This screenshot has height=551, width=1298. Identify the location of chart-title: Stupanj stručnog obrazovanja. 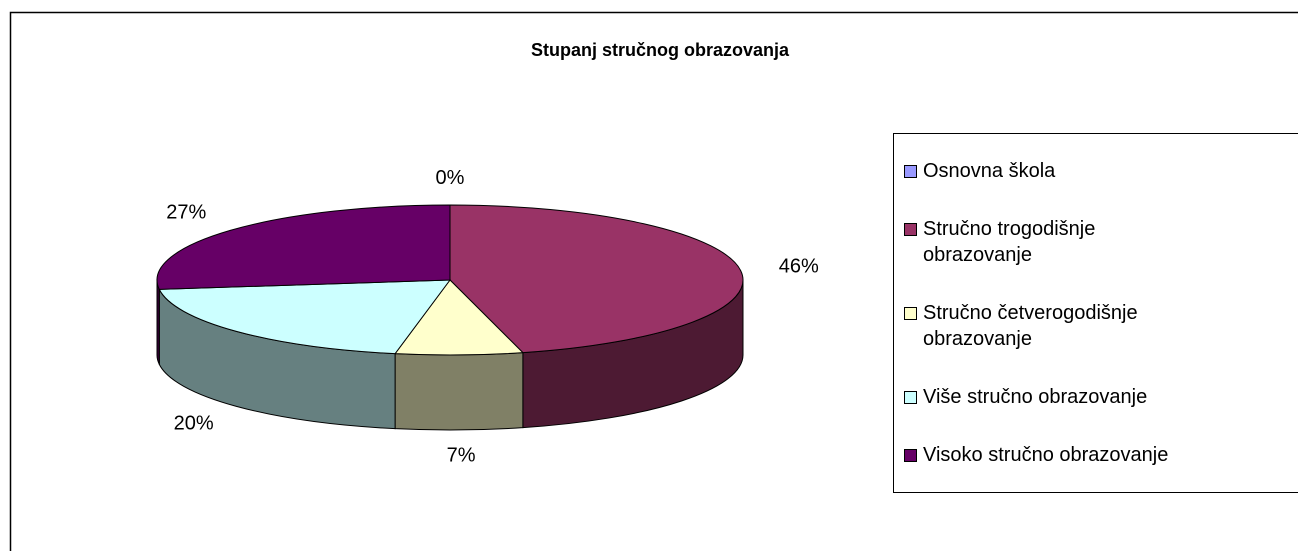
(660, 50).